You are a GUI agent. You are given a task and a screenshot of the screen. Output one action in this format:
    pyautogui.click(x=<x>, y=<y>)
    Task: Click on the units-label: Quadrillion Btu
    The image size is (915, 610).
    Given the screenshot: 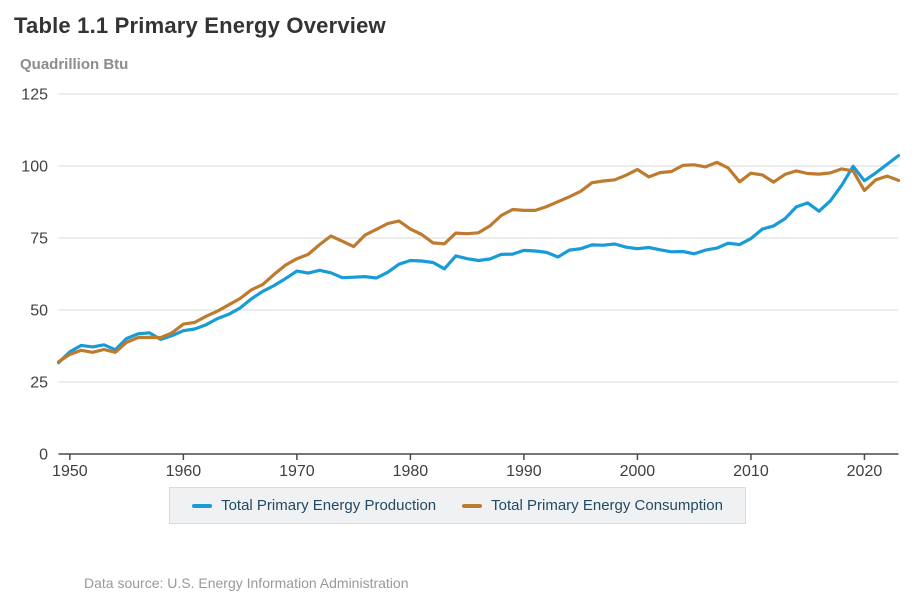 What is the action you would take?
    pyautogui.click(x=74, y=64)
    